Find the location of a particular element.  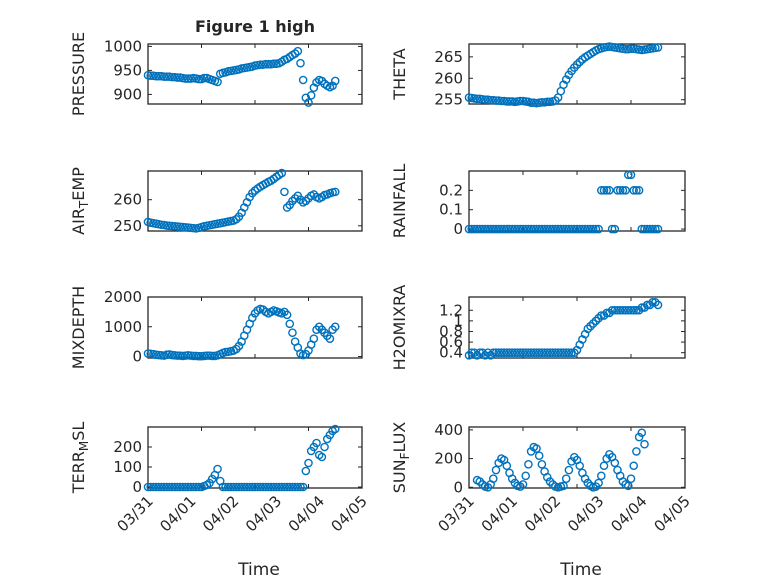

y-tick-label: 255 is located at coordinates (448, 100).